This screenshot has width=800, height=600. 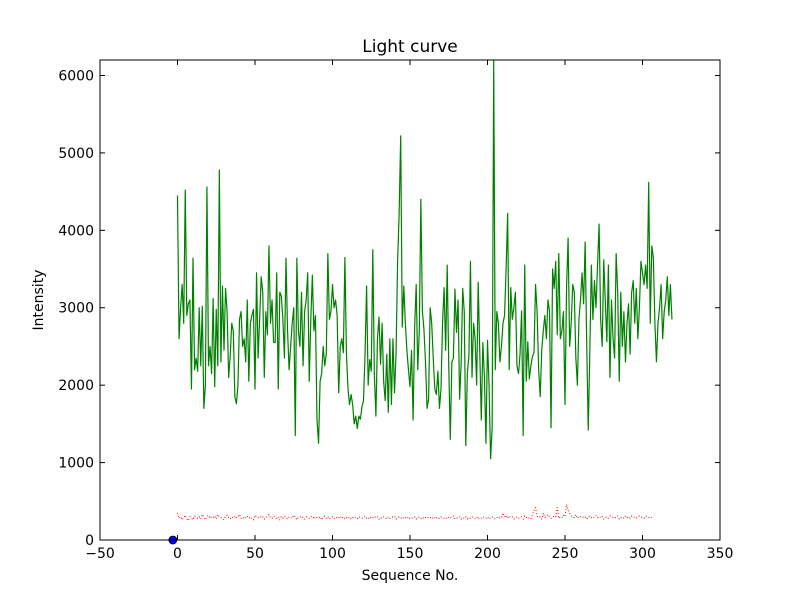 I want to click on x-tick-label: 250, so click(x=565, y=554).